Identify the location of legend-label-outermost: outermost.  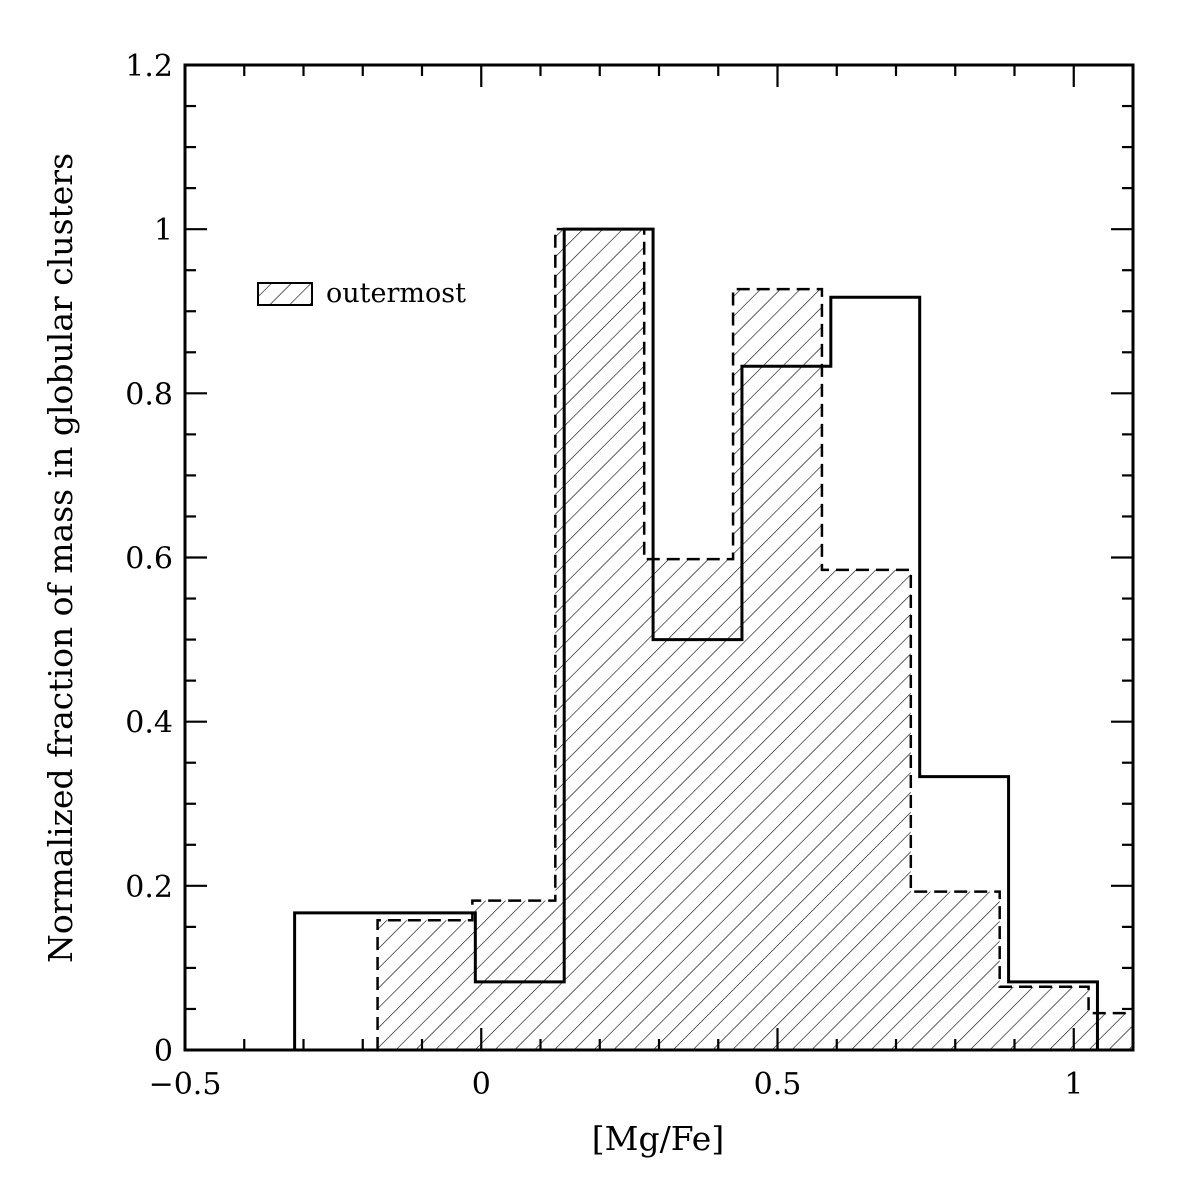
(396, 293).